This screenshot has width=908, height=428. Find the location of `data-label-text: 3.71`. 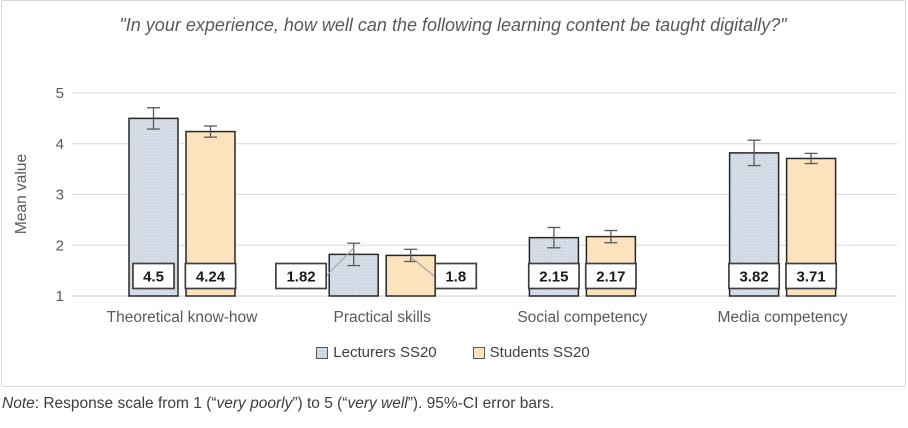

data-label-text: 3.71 is located at coordinates (810, 277).